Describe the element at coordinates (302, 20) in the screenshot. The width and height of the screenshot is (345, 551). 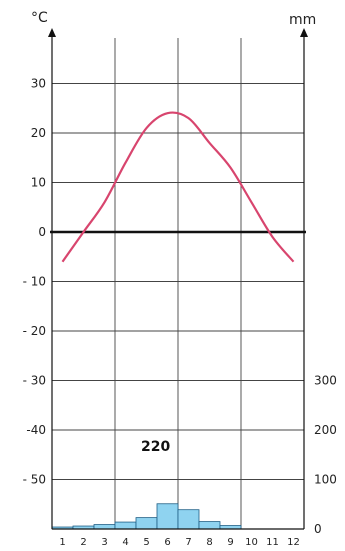
I see `right-axis-unit: mm` at that location.